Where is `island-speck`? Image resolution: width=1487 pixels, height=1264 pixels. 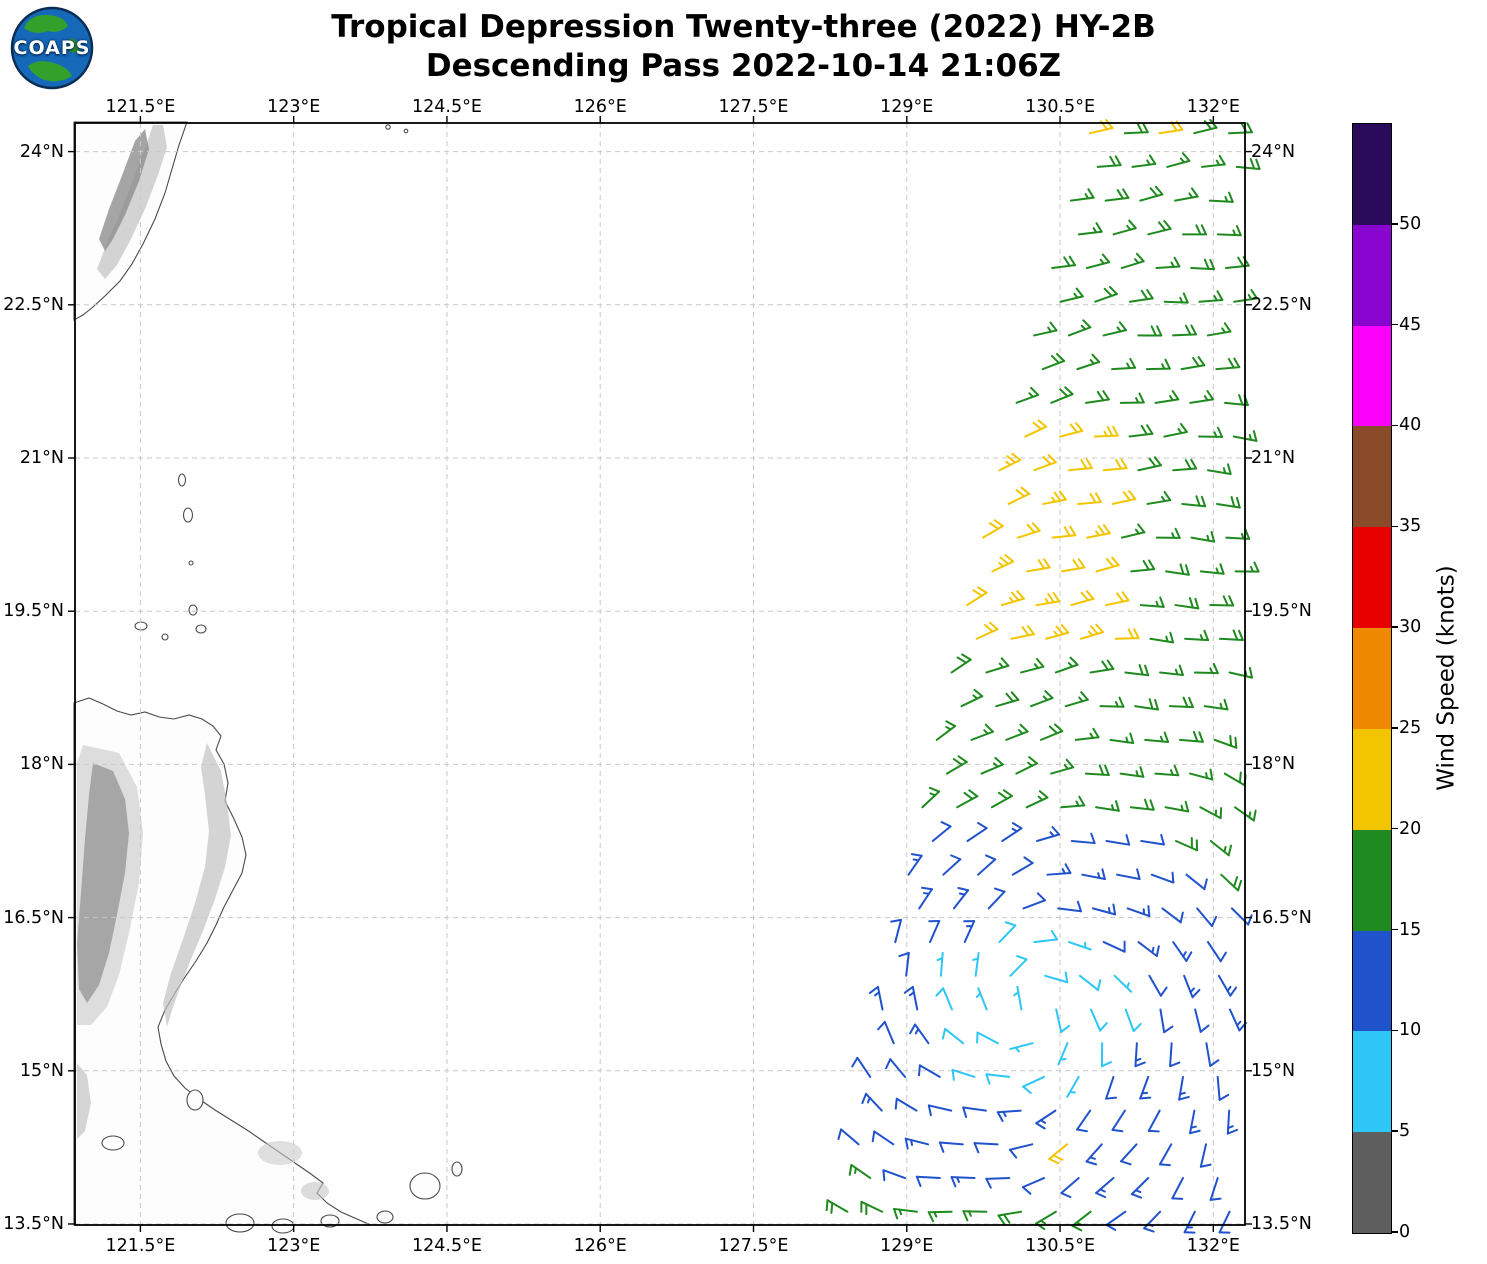 island-speck is located at coordinates (406, 131).